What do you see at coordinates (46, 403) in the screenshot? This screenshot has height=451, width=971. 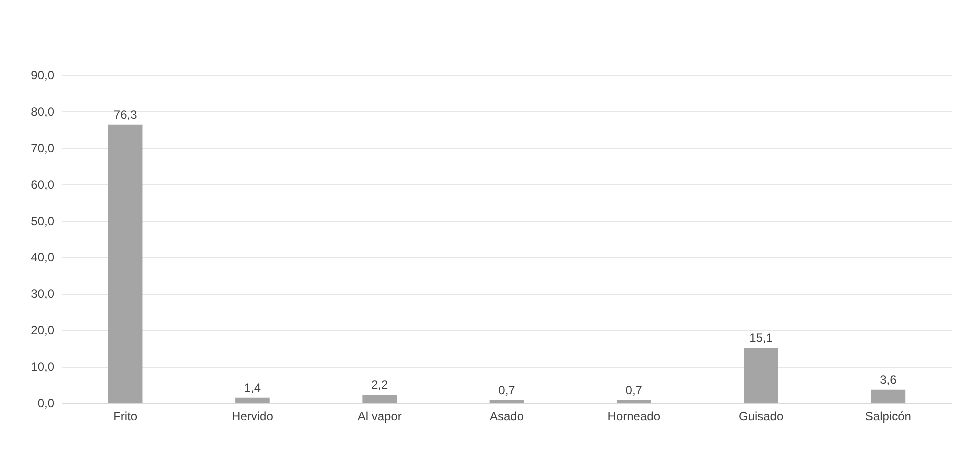 I see `y-tick-label: 0,0` at bounding box center [46, 403].